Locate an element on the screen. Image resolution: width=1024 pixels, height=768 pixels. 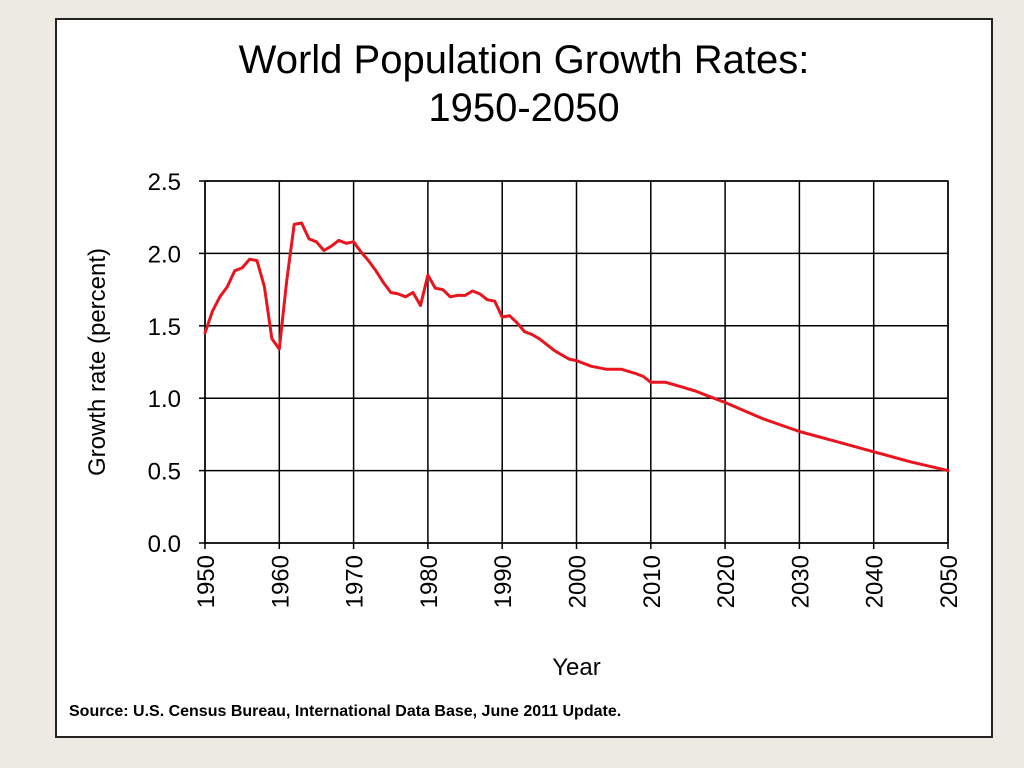
x-tick-label-1980: 1980 is located at coordinates (429, 581).